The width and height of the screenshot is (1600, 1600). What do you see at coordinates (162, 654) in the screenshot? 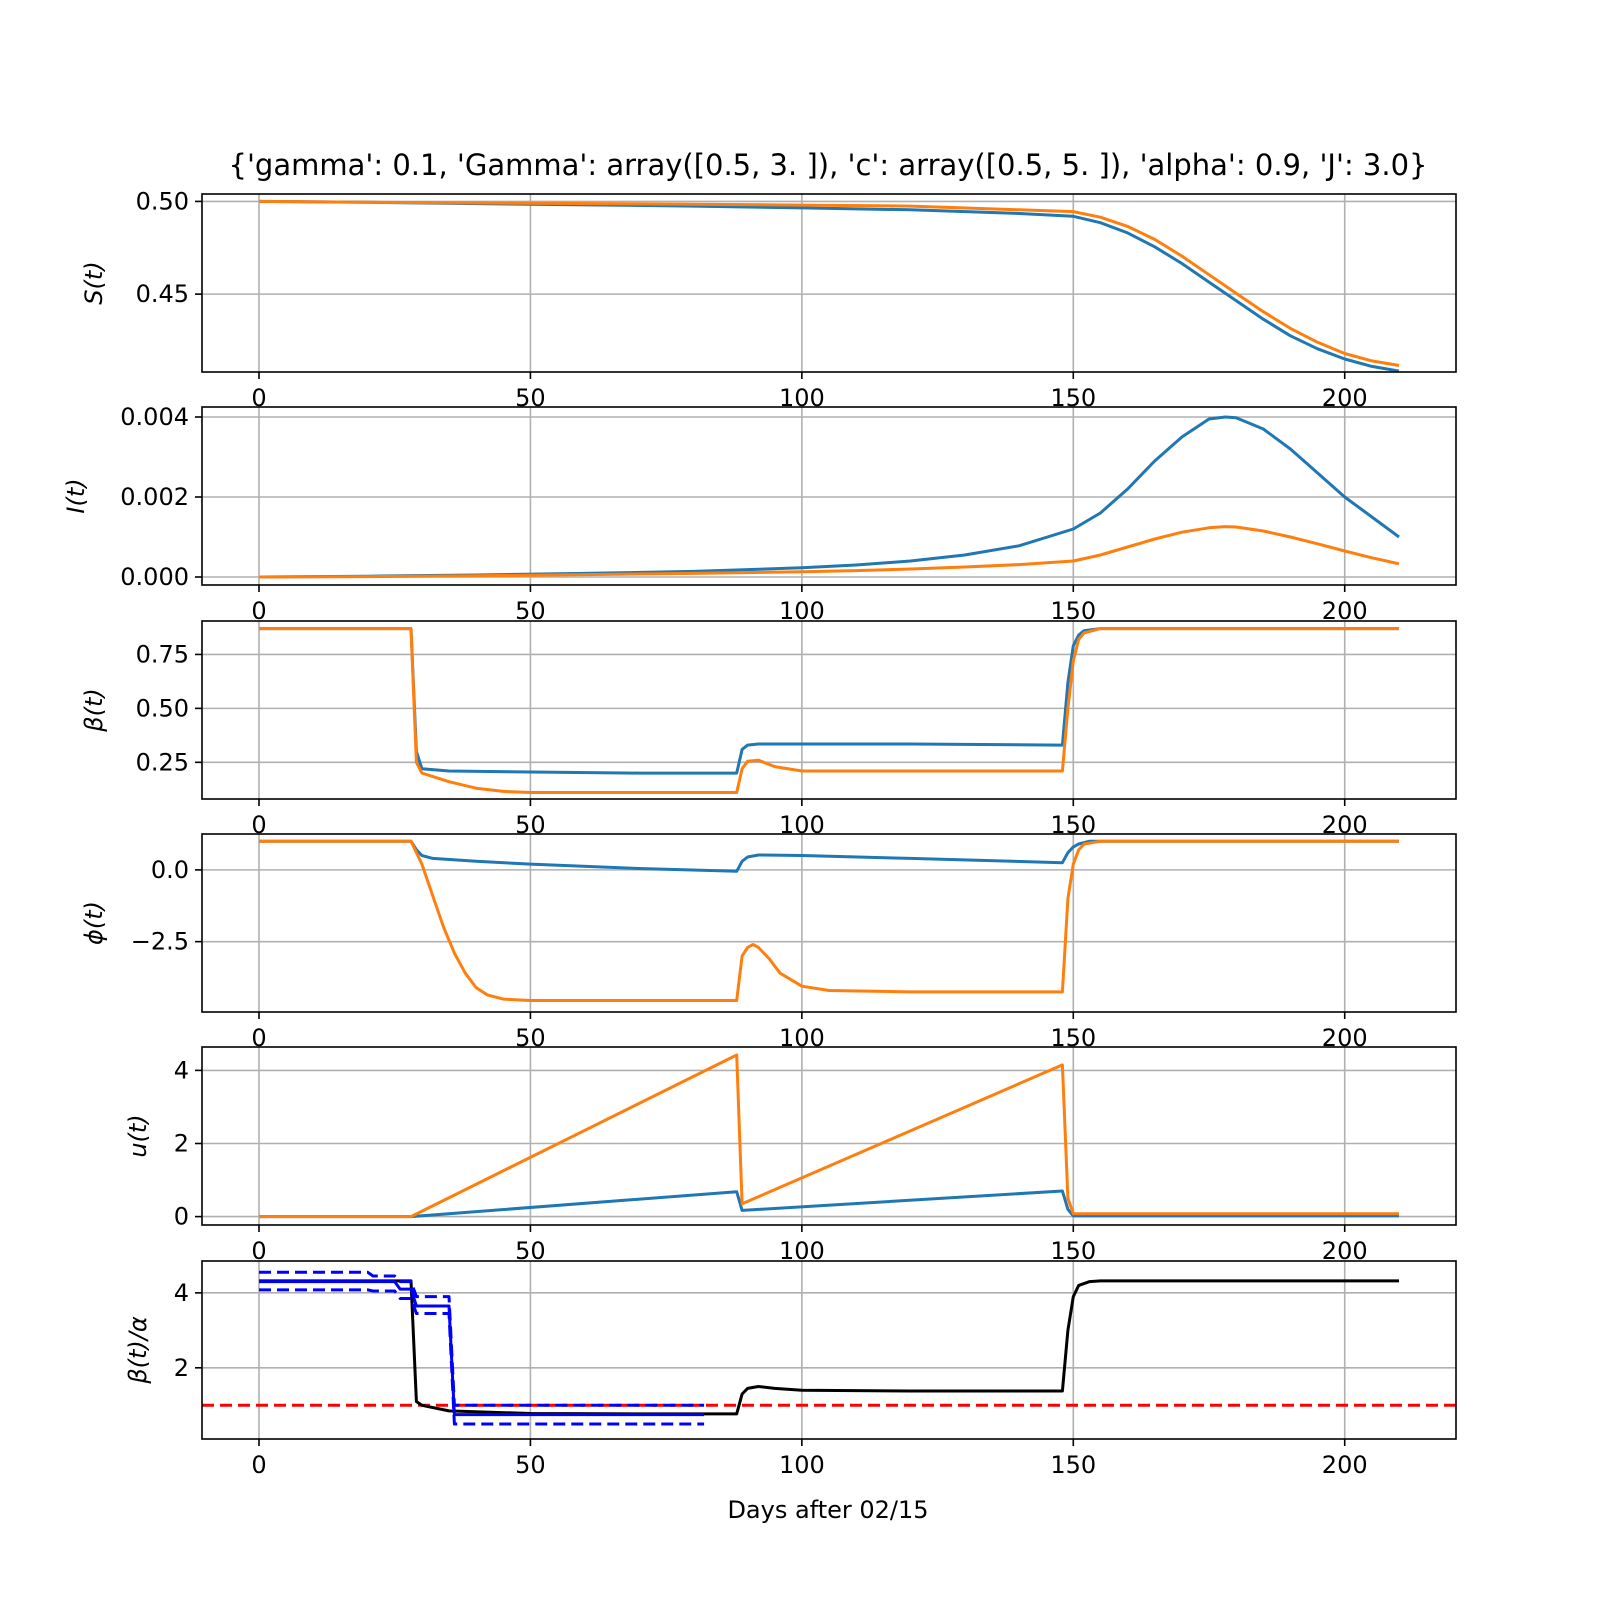
I see `y-tick-label: 0.75` at bounding box center [162, 654].